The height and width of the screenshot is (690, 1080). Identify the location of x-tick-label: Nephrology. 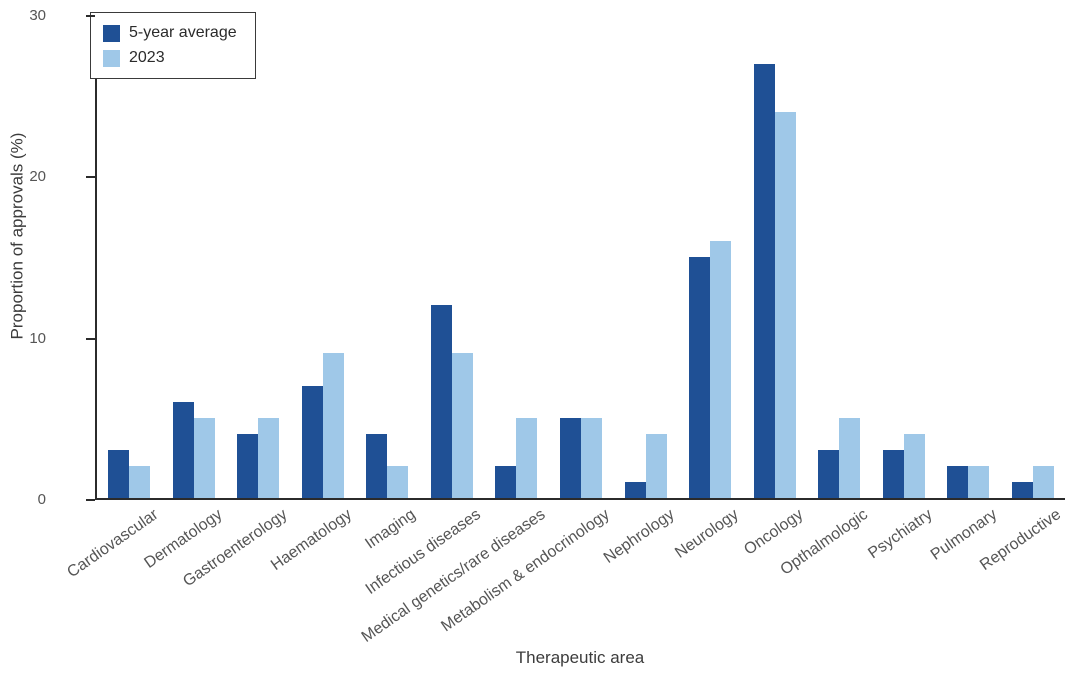
(639, 536).